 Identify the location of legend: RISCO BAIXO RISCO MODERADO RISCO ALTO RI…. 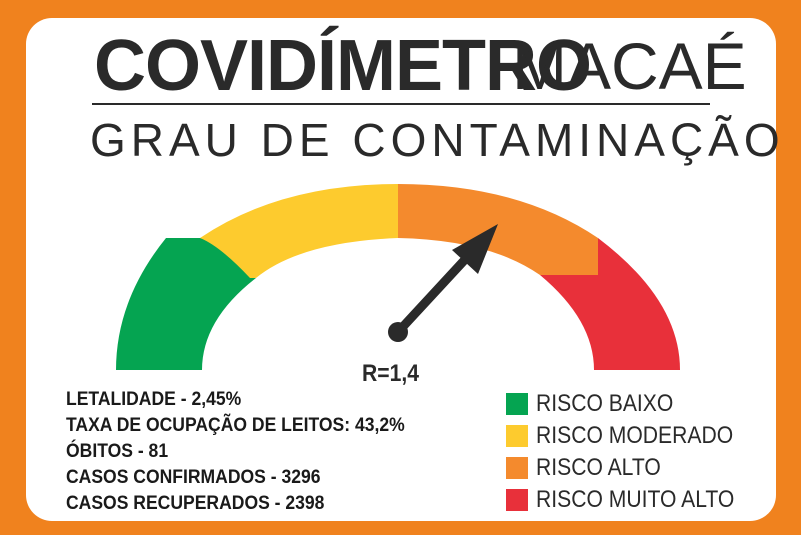
(633, 452).